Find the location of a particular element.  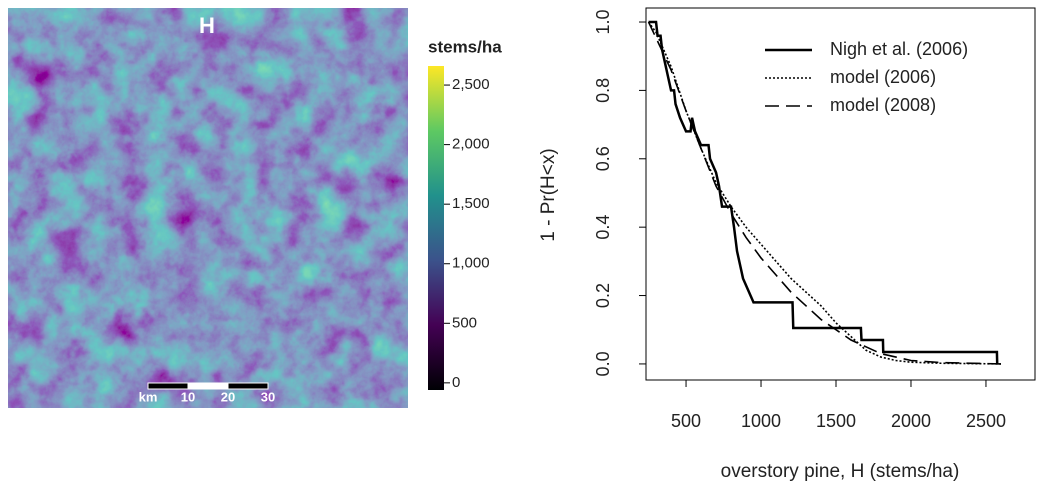

x-tick-label: 1000 is located at coordinates (761, 421).